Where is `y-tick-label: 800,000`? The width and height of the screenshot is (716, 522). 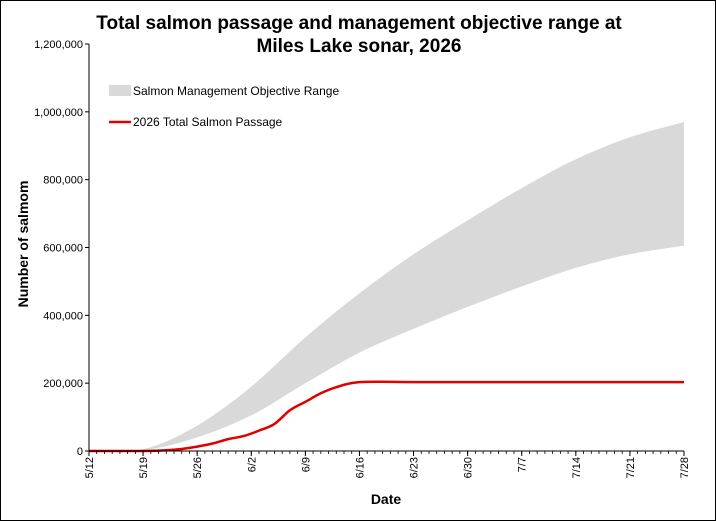 y-tick-label: 800,000 is located at coordinates (63, 181).